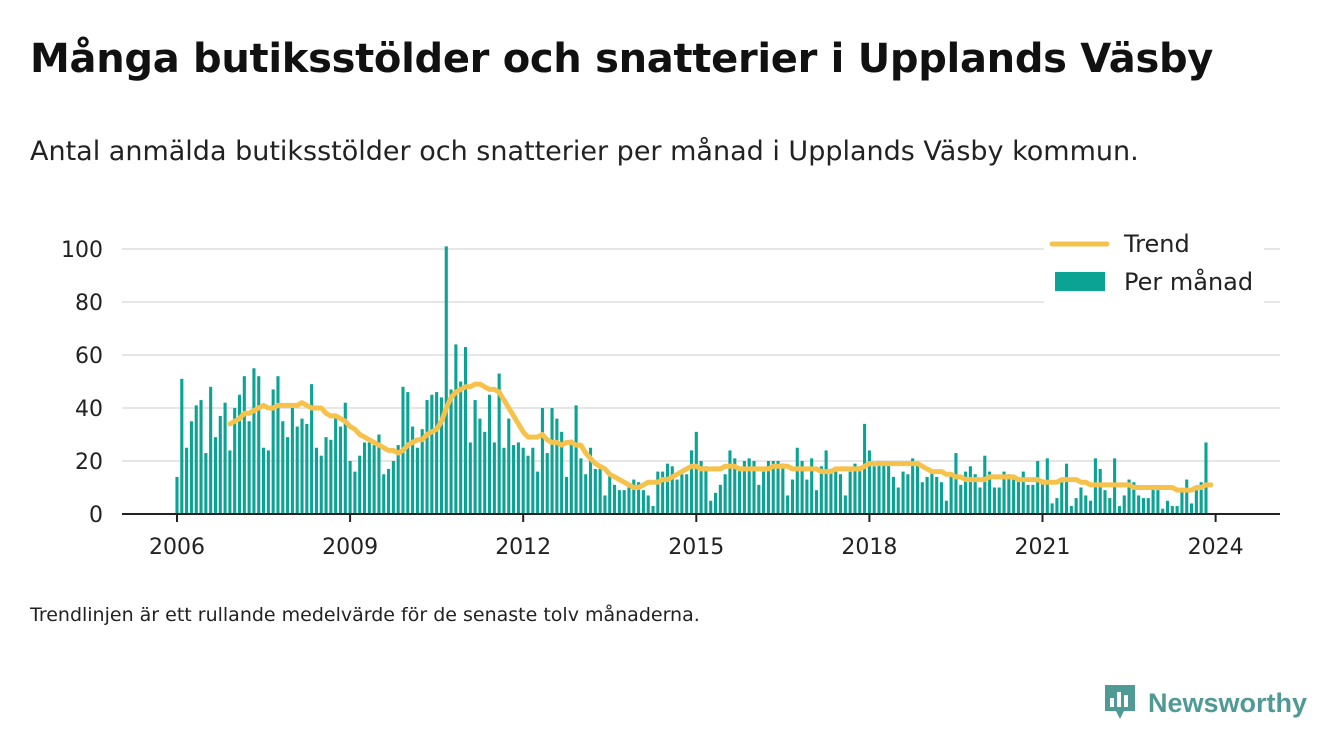  I want to click on y-tick-label: 80, so click(89, 303).